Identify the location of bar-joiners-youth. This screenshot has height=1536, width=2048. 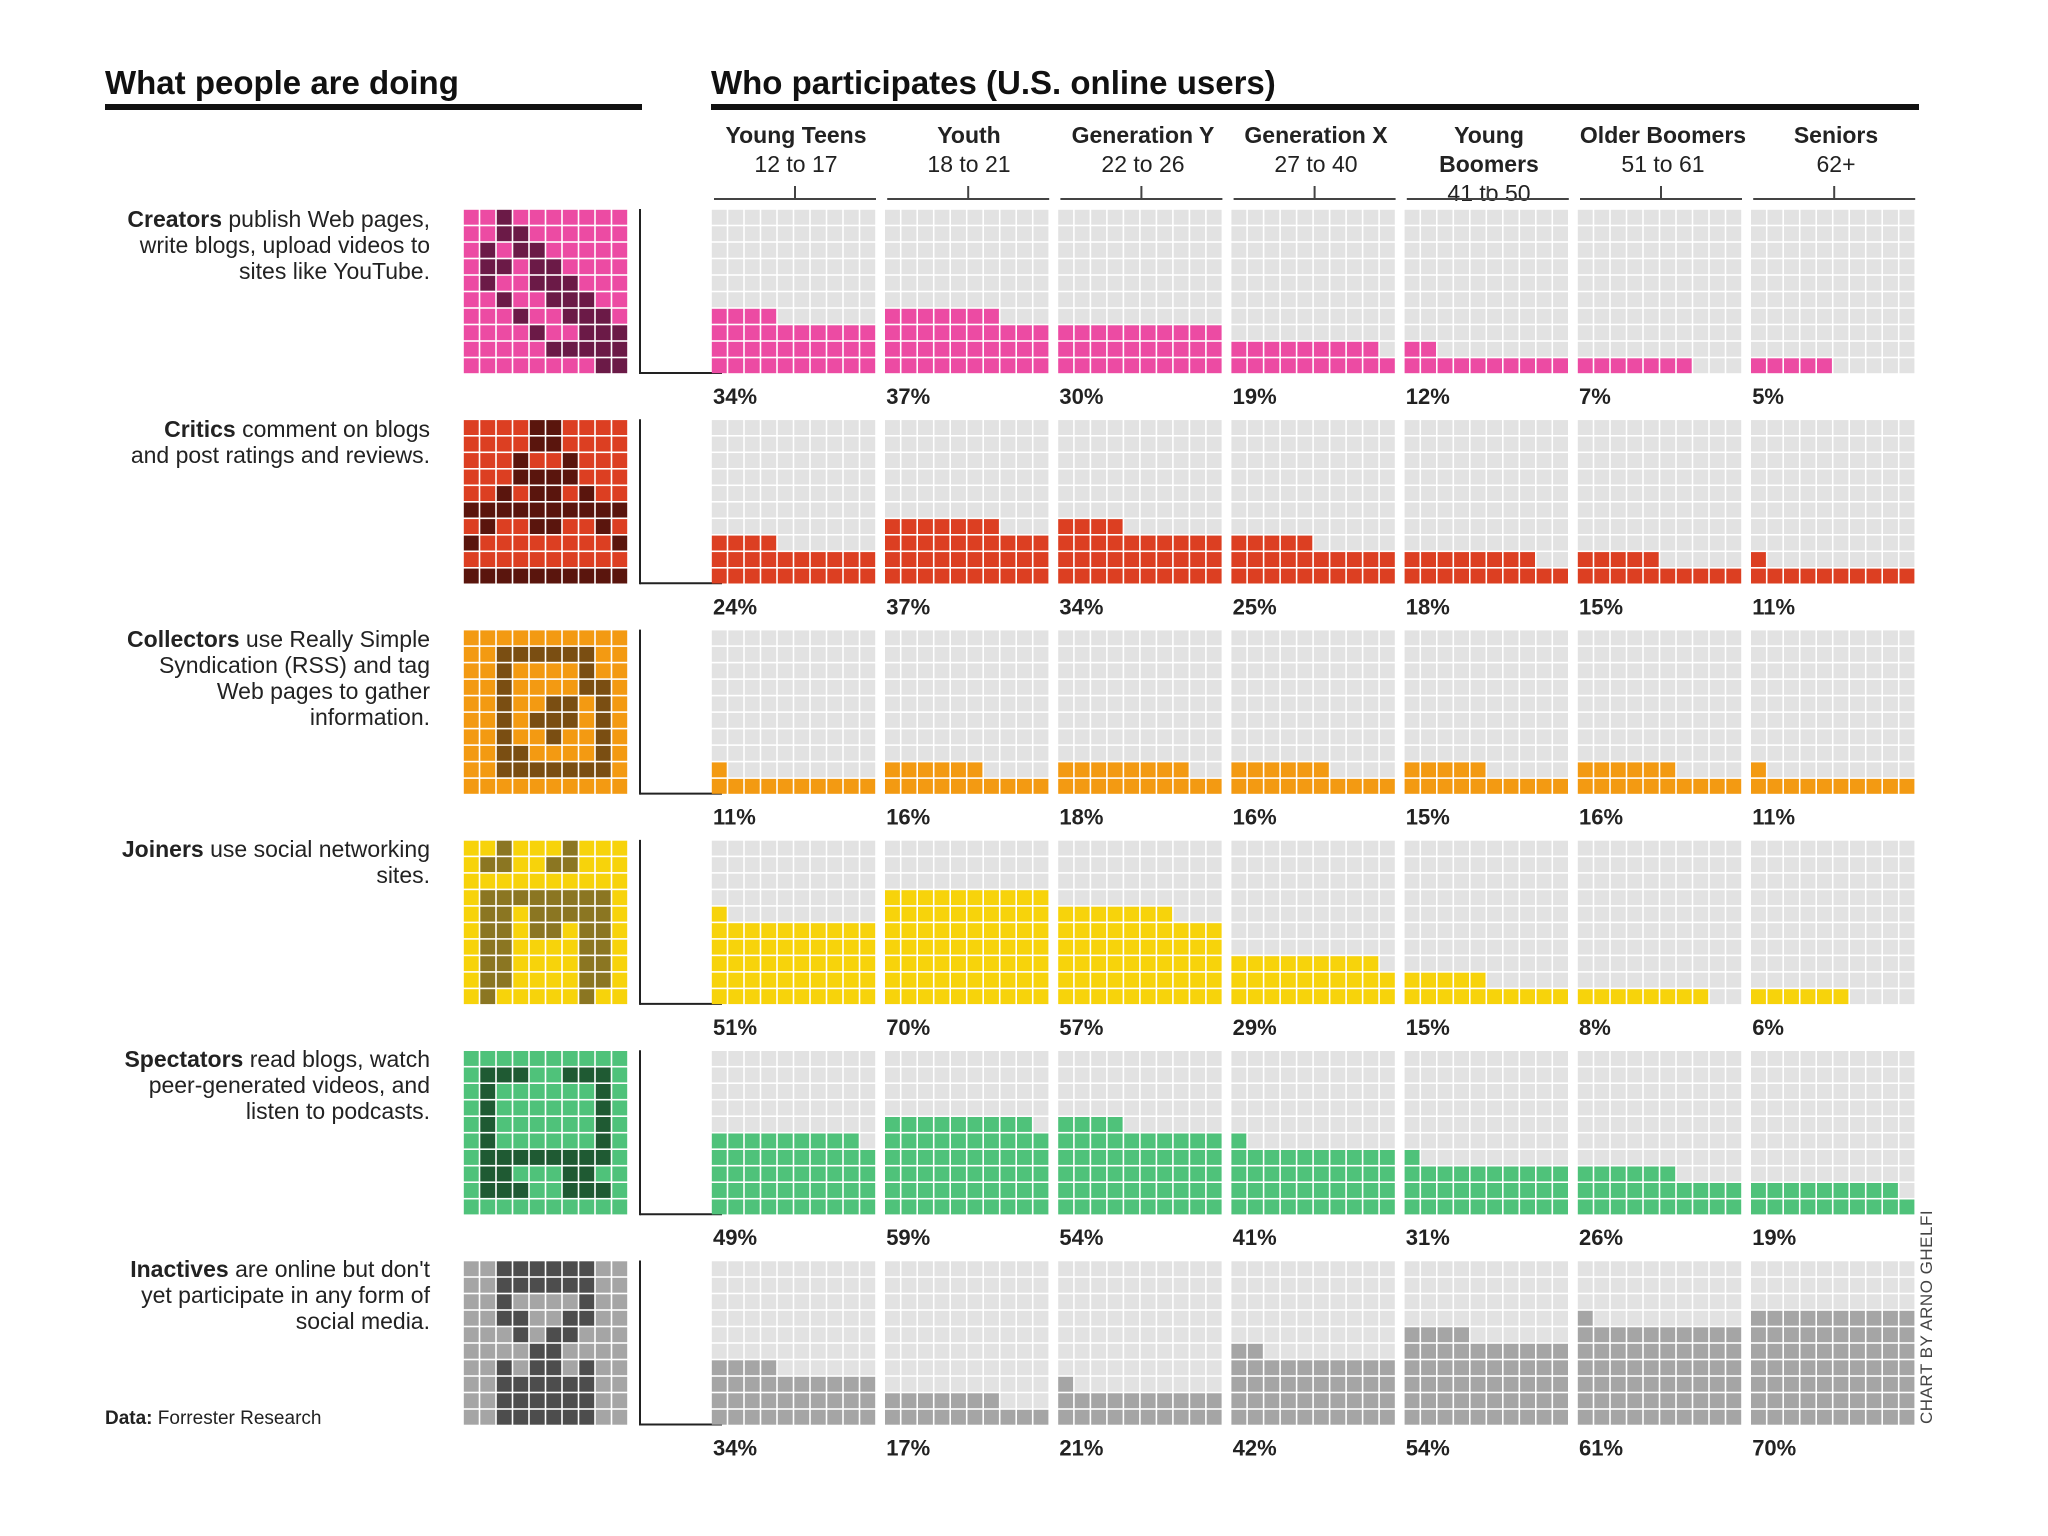
(967, 922).